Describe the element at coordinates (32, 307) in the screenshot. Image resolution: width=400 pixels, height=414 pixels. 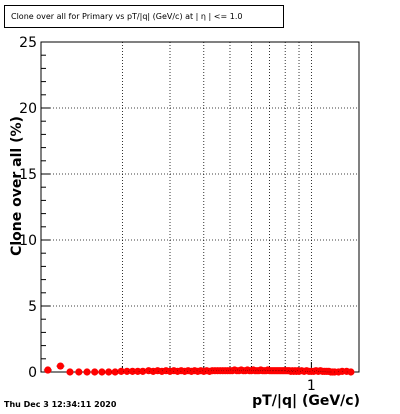
I see `y-tick-label: 5` at that location.